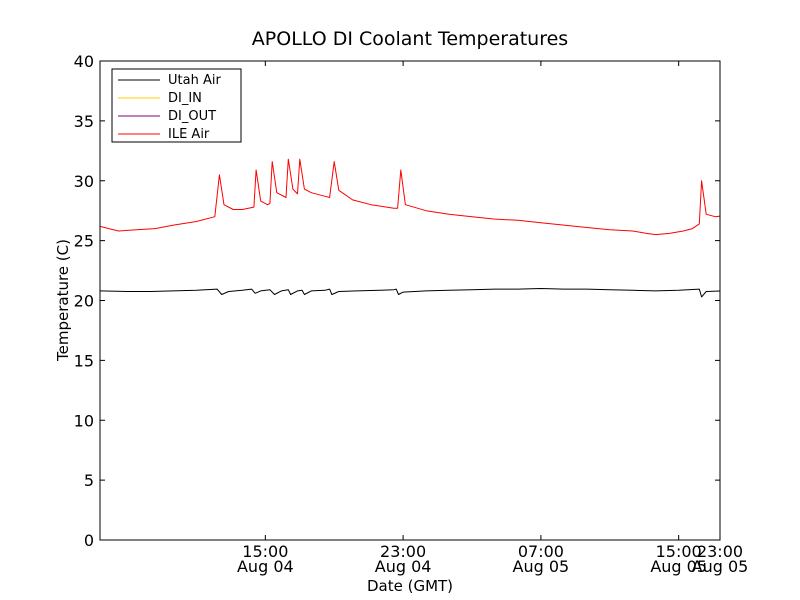 The image size is (800, 600). Describe the element at coordinates (89, 480) in the screenshot. I see `y-tick-label: 5` at that location.